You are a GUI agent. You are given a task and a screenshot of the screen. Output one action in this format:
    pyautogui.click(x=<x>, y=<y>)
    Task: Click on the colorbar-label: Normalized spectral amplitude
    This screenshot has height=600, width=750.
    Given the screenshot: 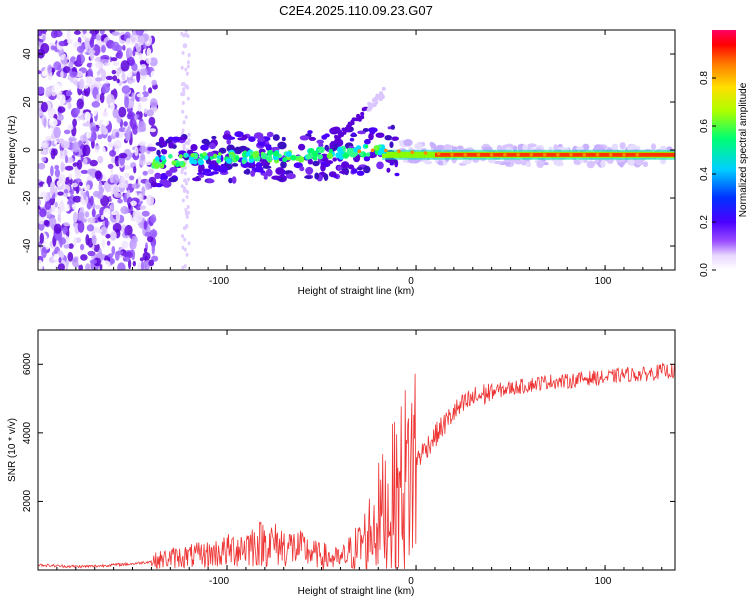 What is the action you would take?
    pyautogui.click(x=743, y=149)
    